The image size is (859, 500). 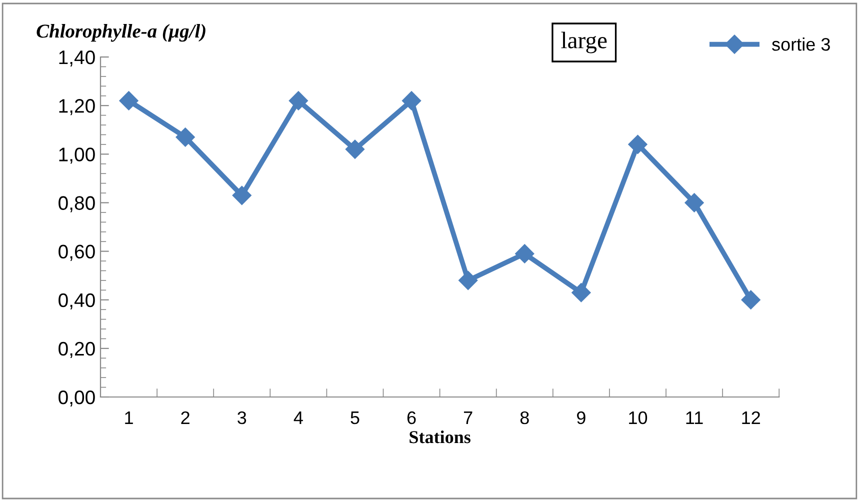 I want to click on y-tick-label: 0,60, so click(x=76, y=252).